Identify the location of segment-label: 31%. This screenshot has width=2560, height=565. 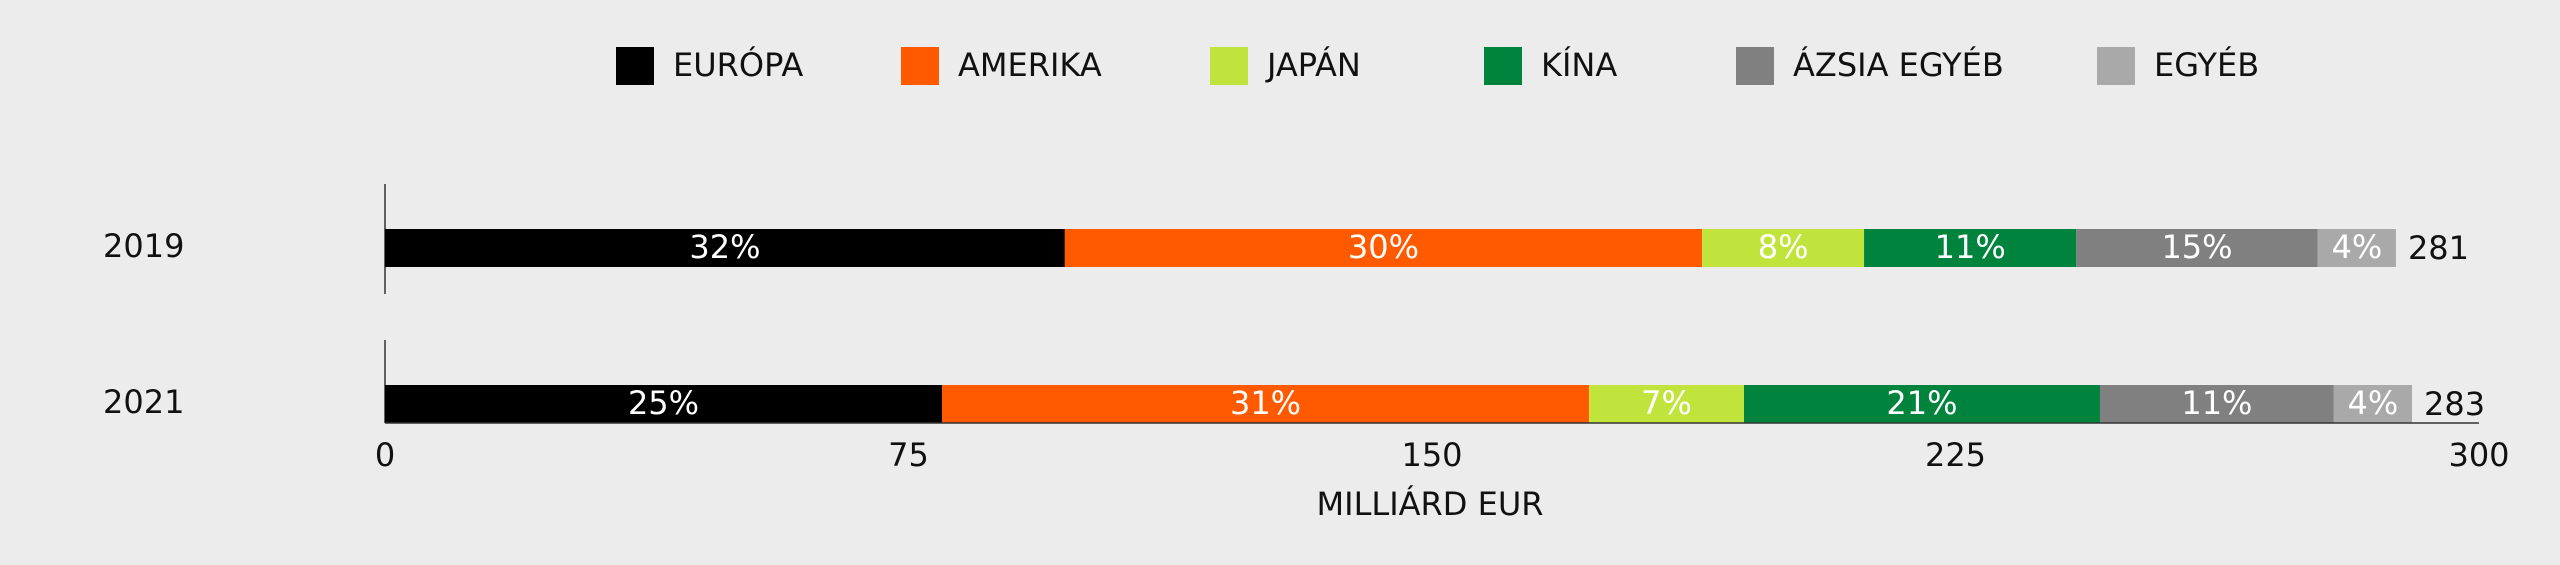
(1265, 403).